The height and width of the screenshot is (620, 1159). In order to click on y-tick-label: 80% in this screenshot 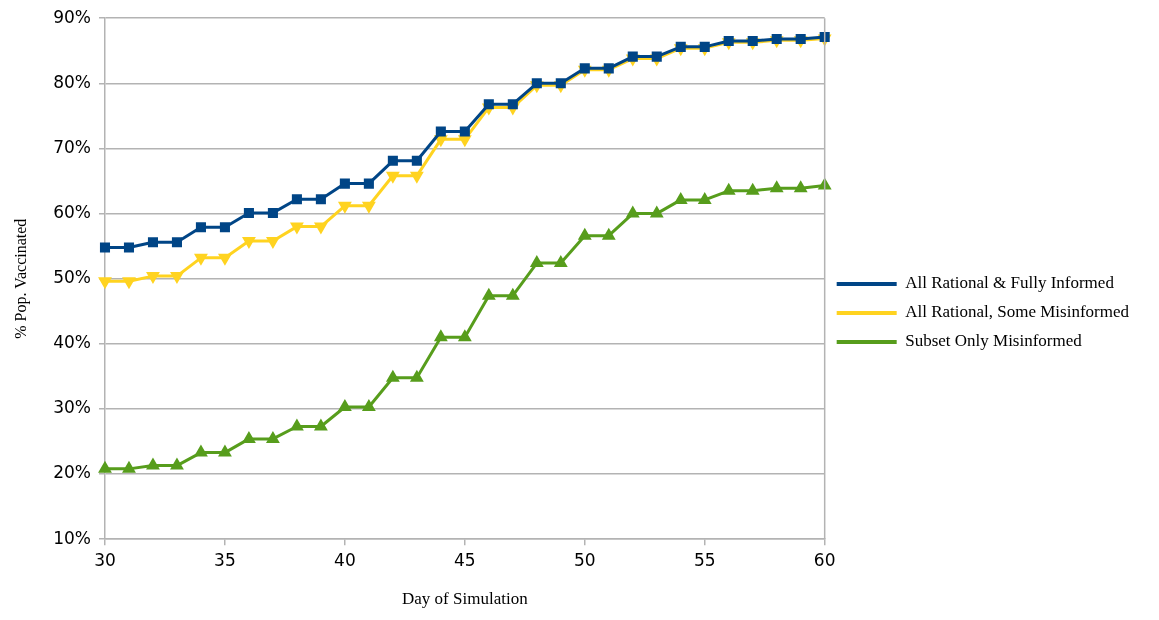, I will do `click(72, 81)`.